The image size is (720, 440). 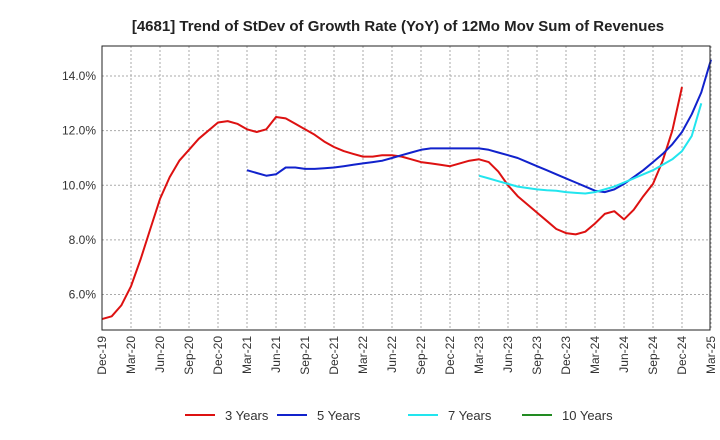 What do you see at coordinates (247, 355) in the screenshot?
I see `x-tick-label: Mar-21` at bounding box center [247, 355].